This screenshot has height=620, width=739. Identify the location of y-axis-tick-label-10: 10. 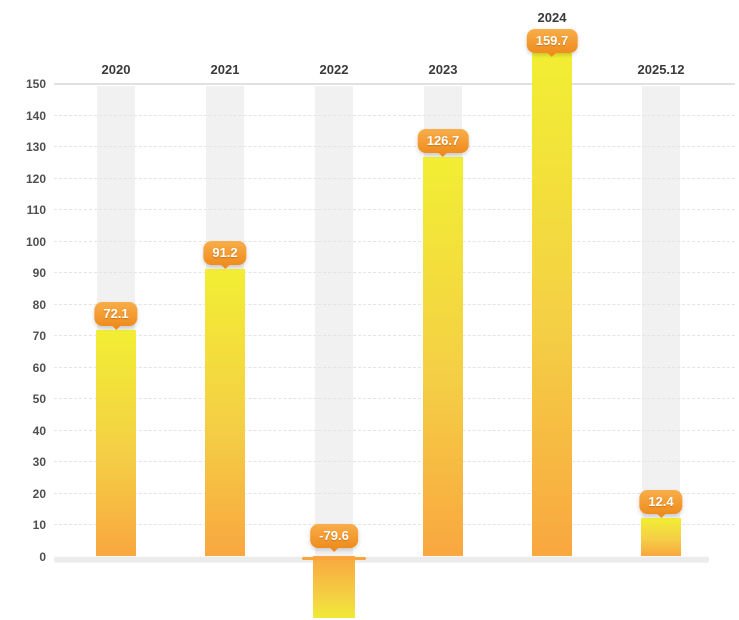
(39, 525).